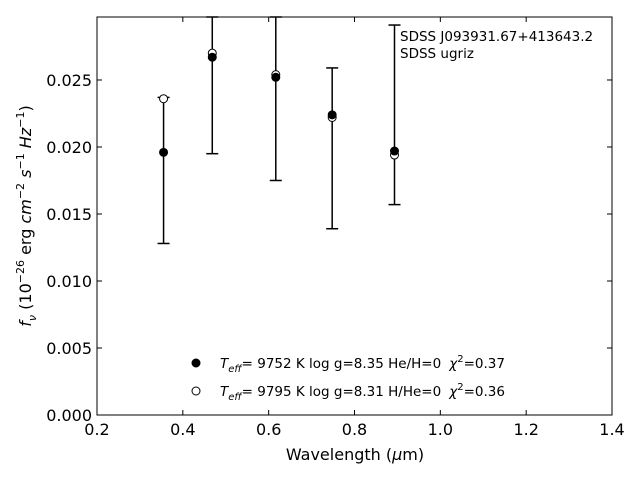 The image size is (640, 480). I want to click on y-axis-label-group: fν (10−26 erg cm−2 s−1 Hz−1), so click(26, 215).